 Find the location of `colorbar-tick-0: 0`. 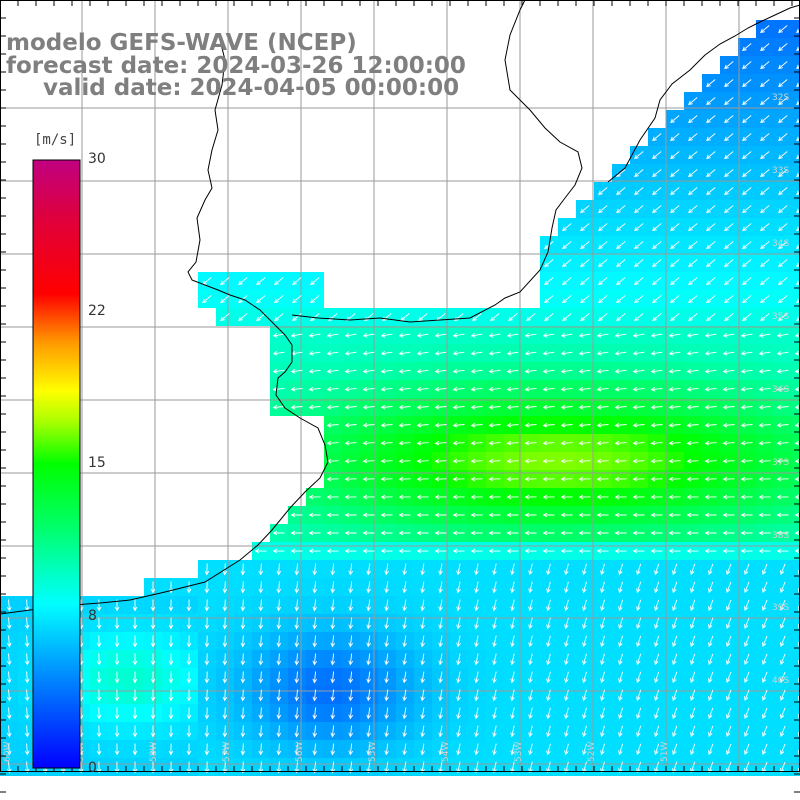

colorbar-tick-0: 0 is located at coordinates (92, 768).